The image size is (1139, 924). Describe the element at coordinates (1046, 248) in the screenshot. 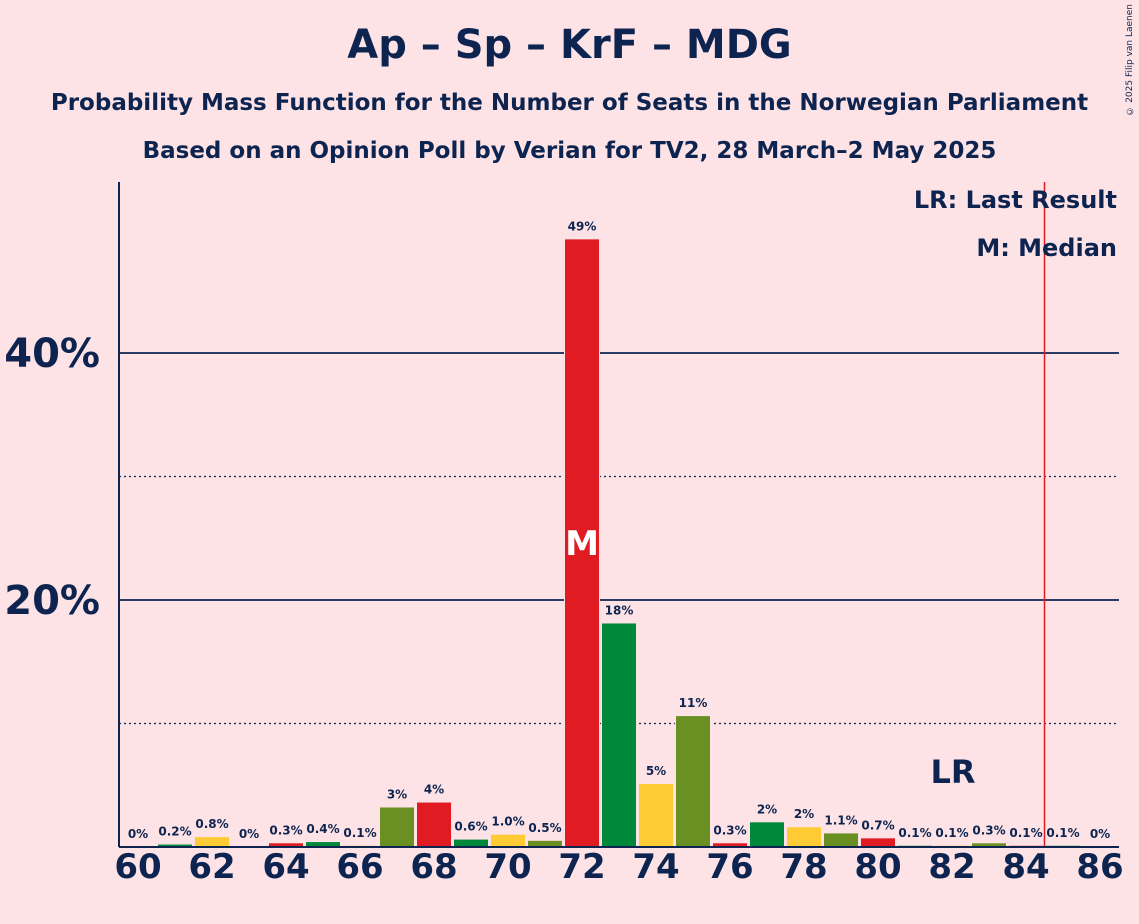

I see `legend-median: M: Median` at that location.